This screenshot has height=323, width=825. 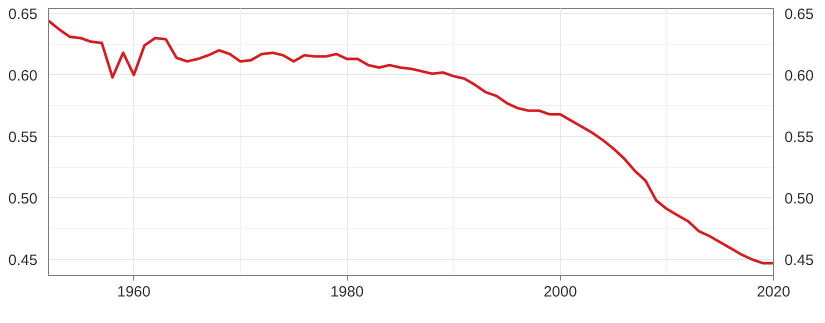 What do you see at coordinates (799, 75) in the screenshot?
I see `y2-tick-label: 0.60` at bounding box center [799, 75].